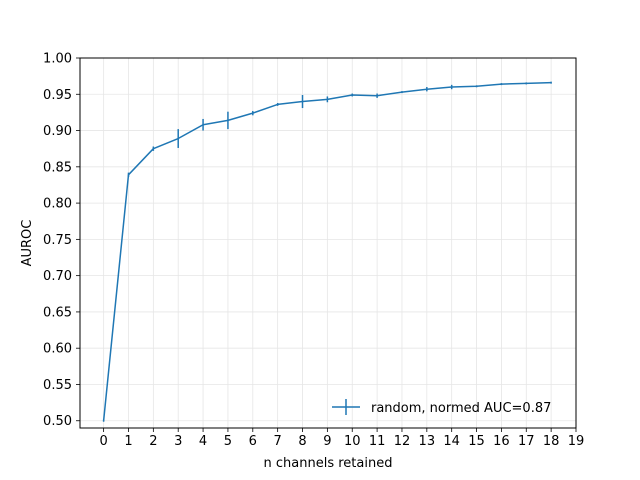 The width and height of the screenshot is (640, 480). What do you see at coordinates (57, 385) in the screenshot?
I see `y-tick-label: 0.55` at bounding box center [57, 385].